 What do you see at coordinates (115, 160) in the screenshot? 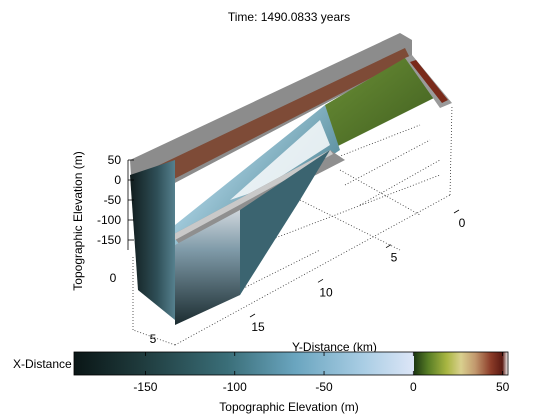
I see `z-tick-label: 50` at bounding box center [115, 160].